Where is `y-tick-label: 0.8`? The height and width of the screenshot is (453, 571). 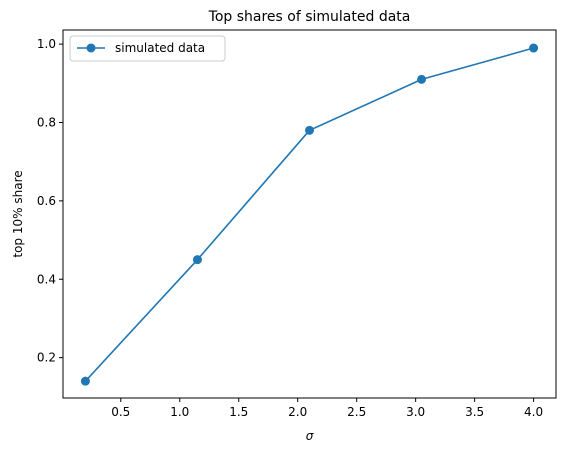
y-tick-label: 0.8 is located at coordinates (46, 122).